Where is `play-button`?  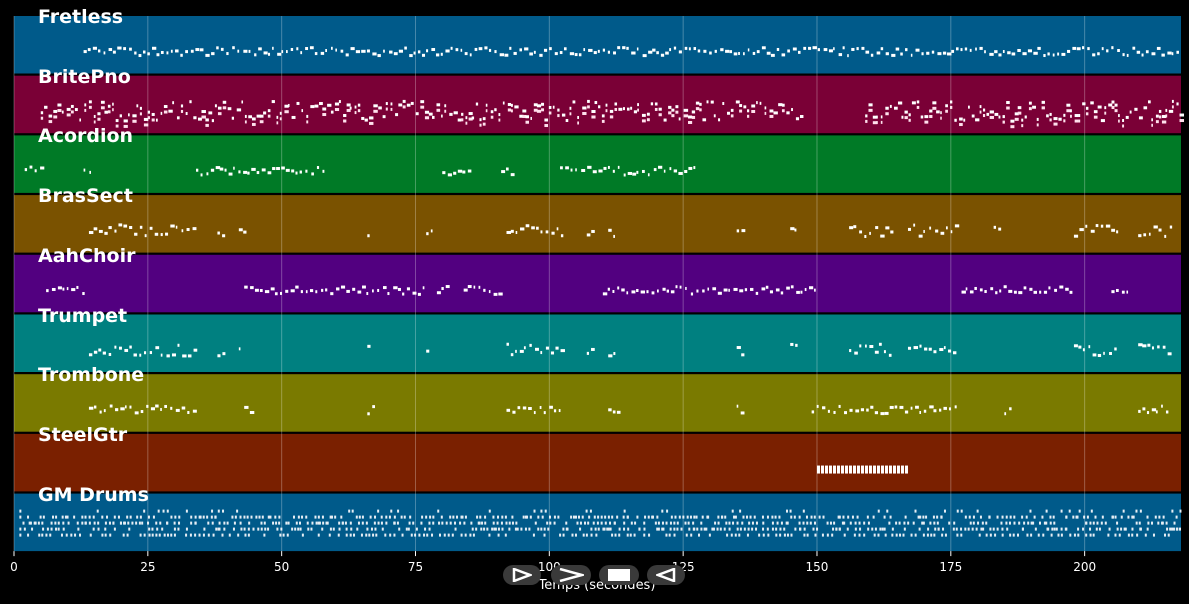 play-button is located at coordinates (571, 575).